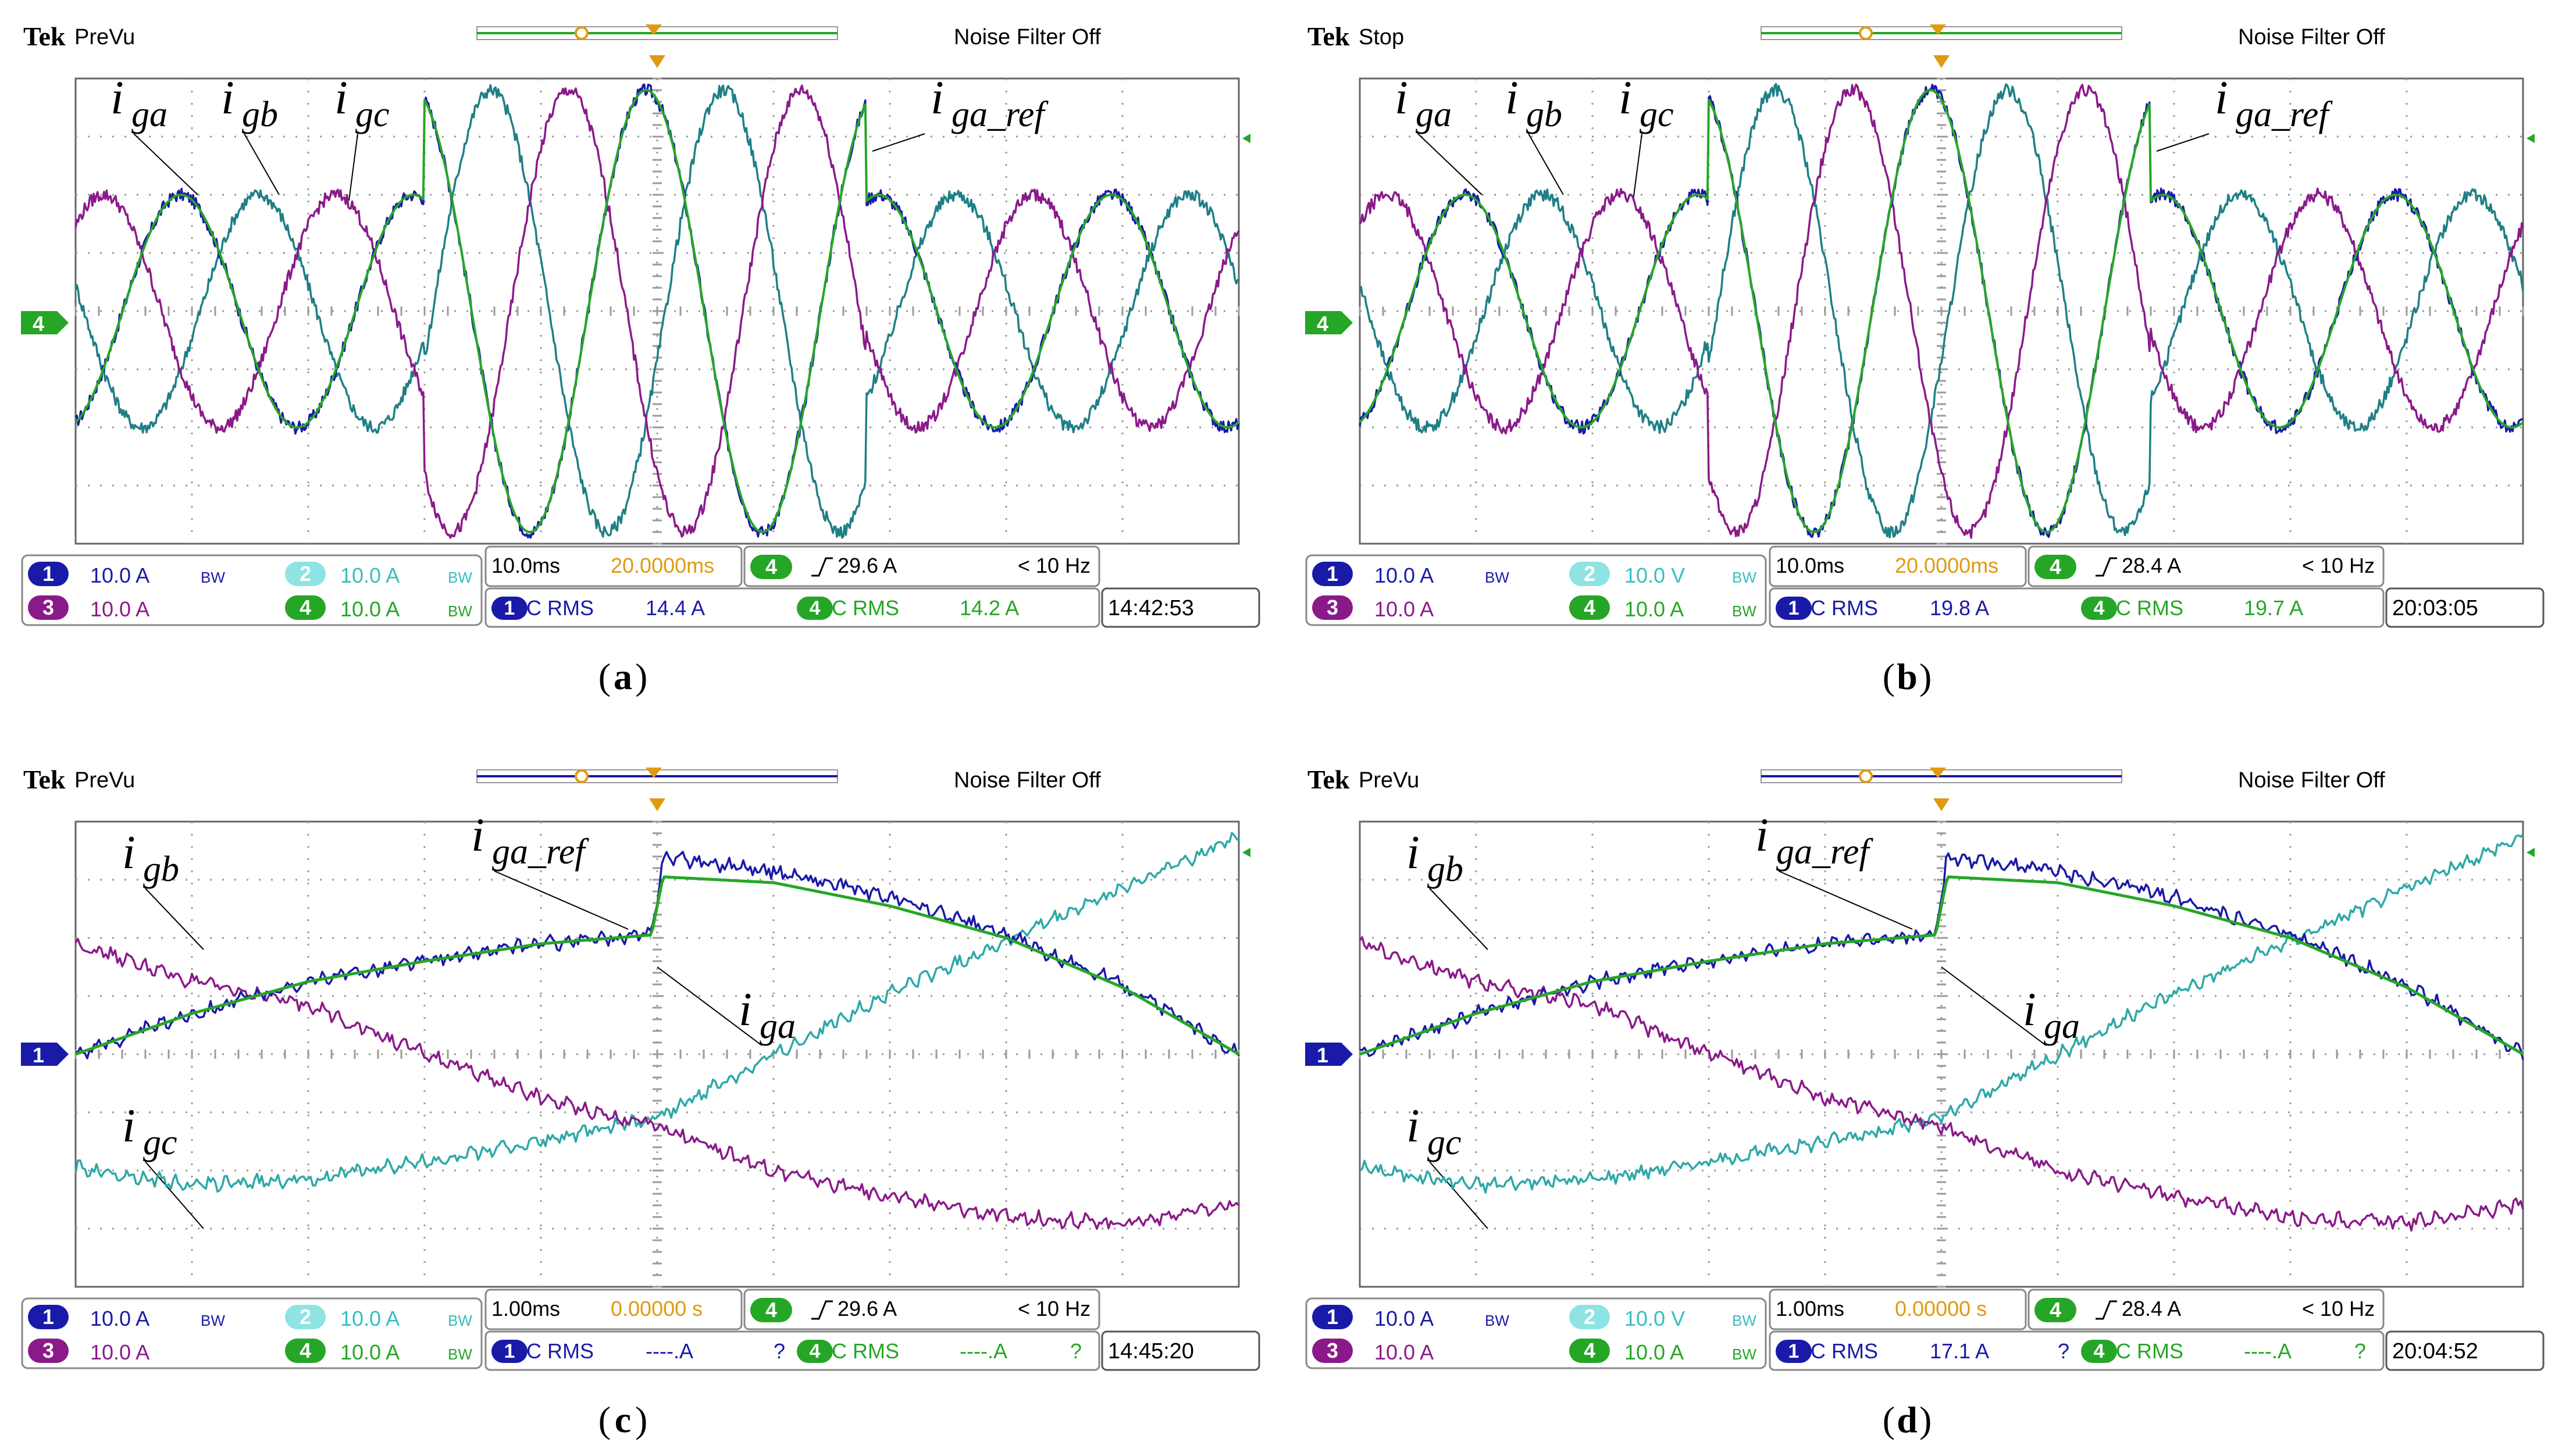 This screenshot has height=1456, width=2555. What do you see at coordinates (1844, 1351) in the screenshot?
I see `measurement1-type: C RMS` at bounding box center [1844, 1351].